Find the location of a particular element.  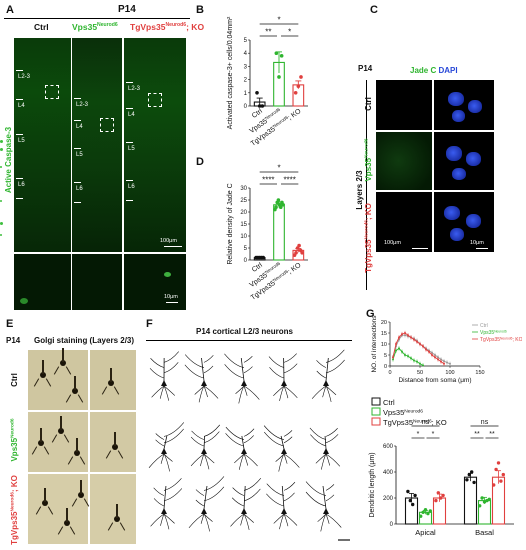

g1-x-tick-label-3: 150 is located at coordinates (479, 373).